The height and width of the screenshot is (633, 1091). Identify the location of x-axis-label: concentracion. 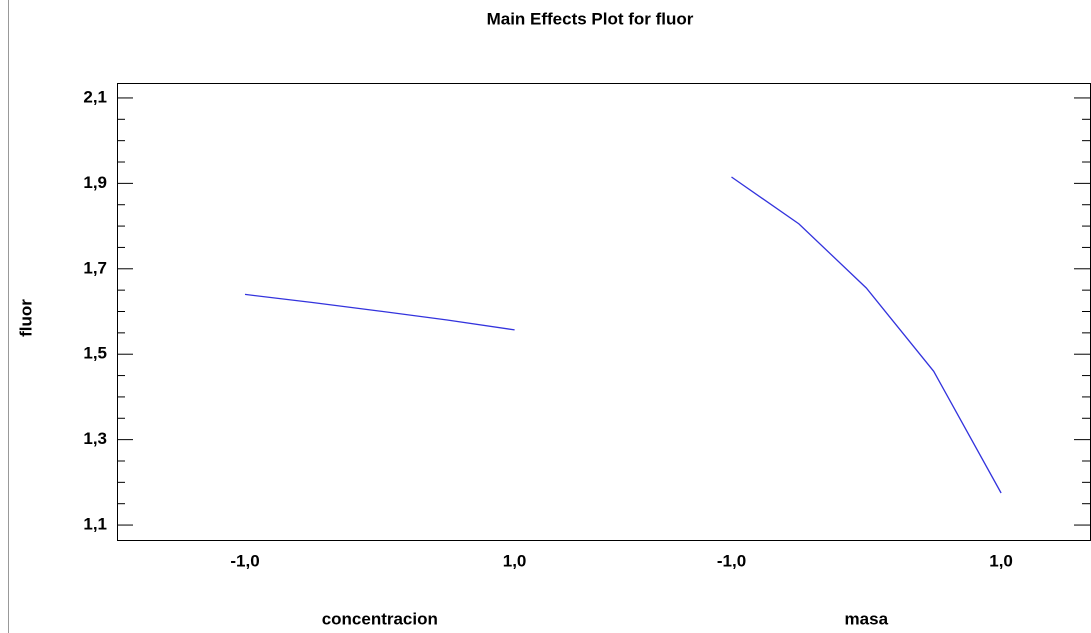
(380, 618).